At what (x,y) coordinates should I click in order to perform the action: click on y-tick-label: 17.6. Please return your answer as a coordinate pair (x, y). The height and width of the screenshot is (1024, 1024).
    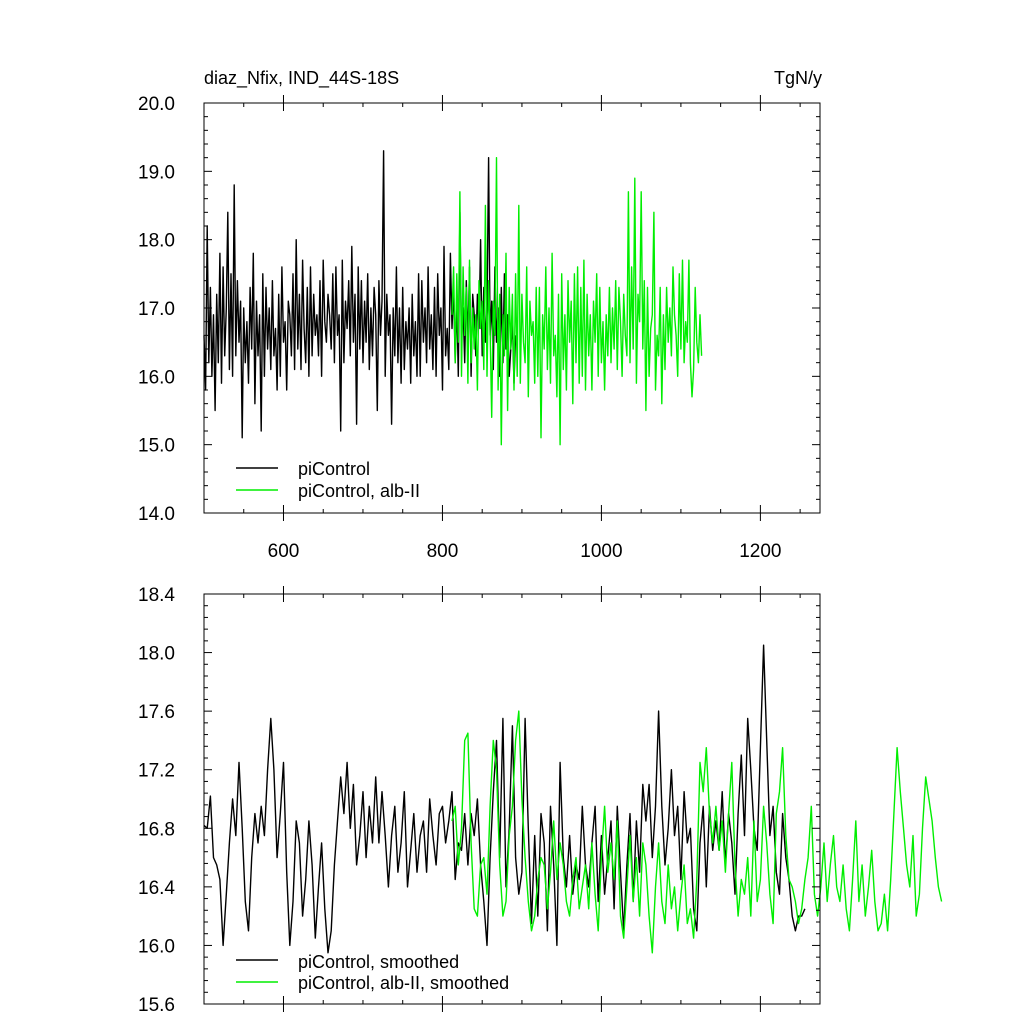
    Looking at the image, I should click on (156, 712).